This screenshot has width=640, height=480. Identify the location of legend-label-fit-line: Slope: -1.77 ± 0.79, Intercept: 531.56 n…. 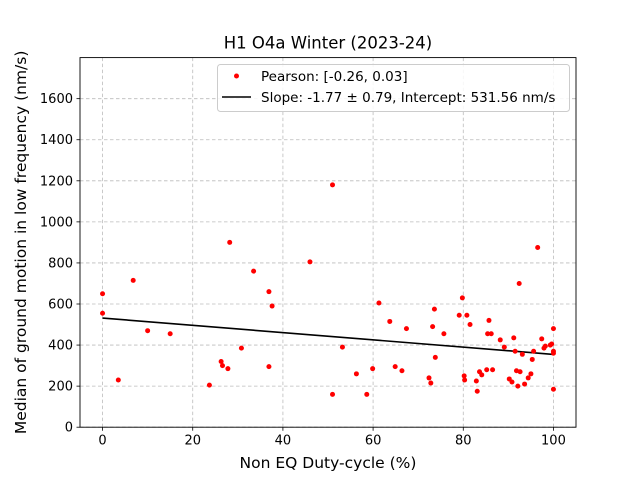
(408, 98).